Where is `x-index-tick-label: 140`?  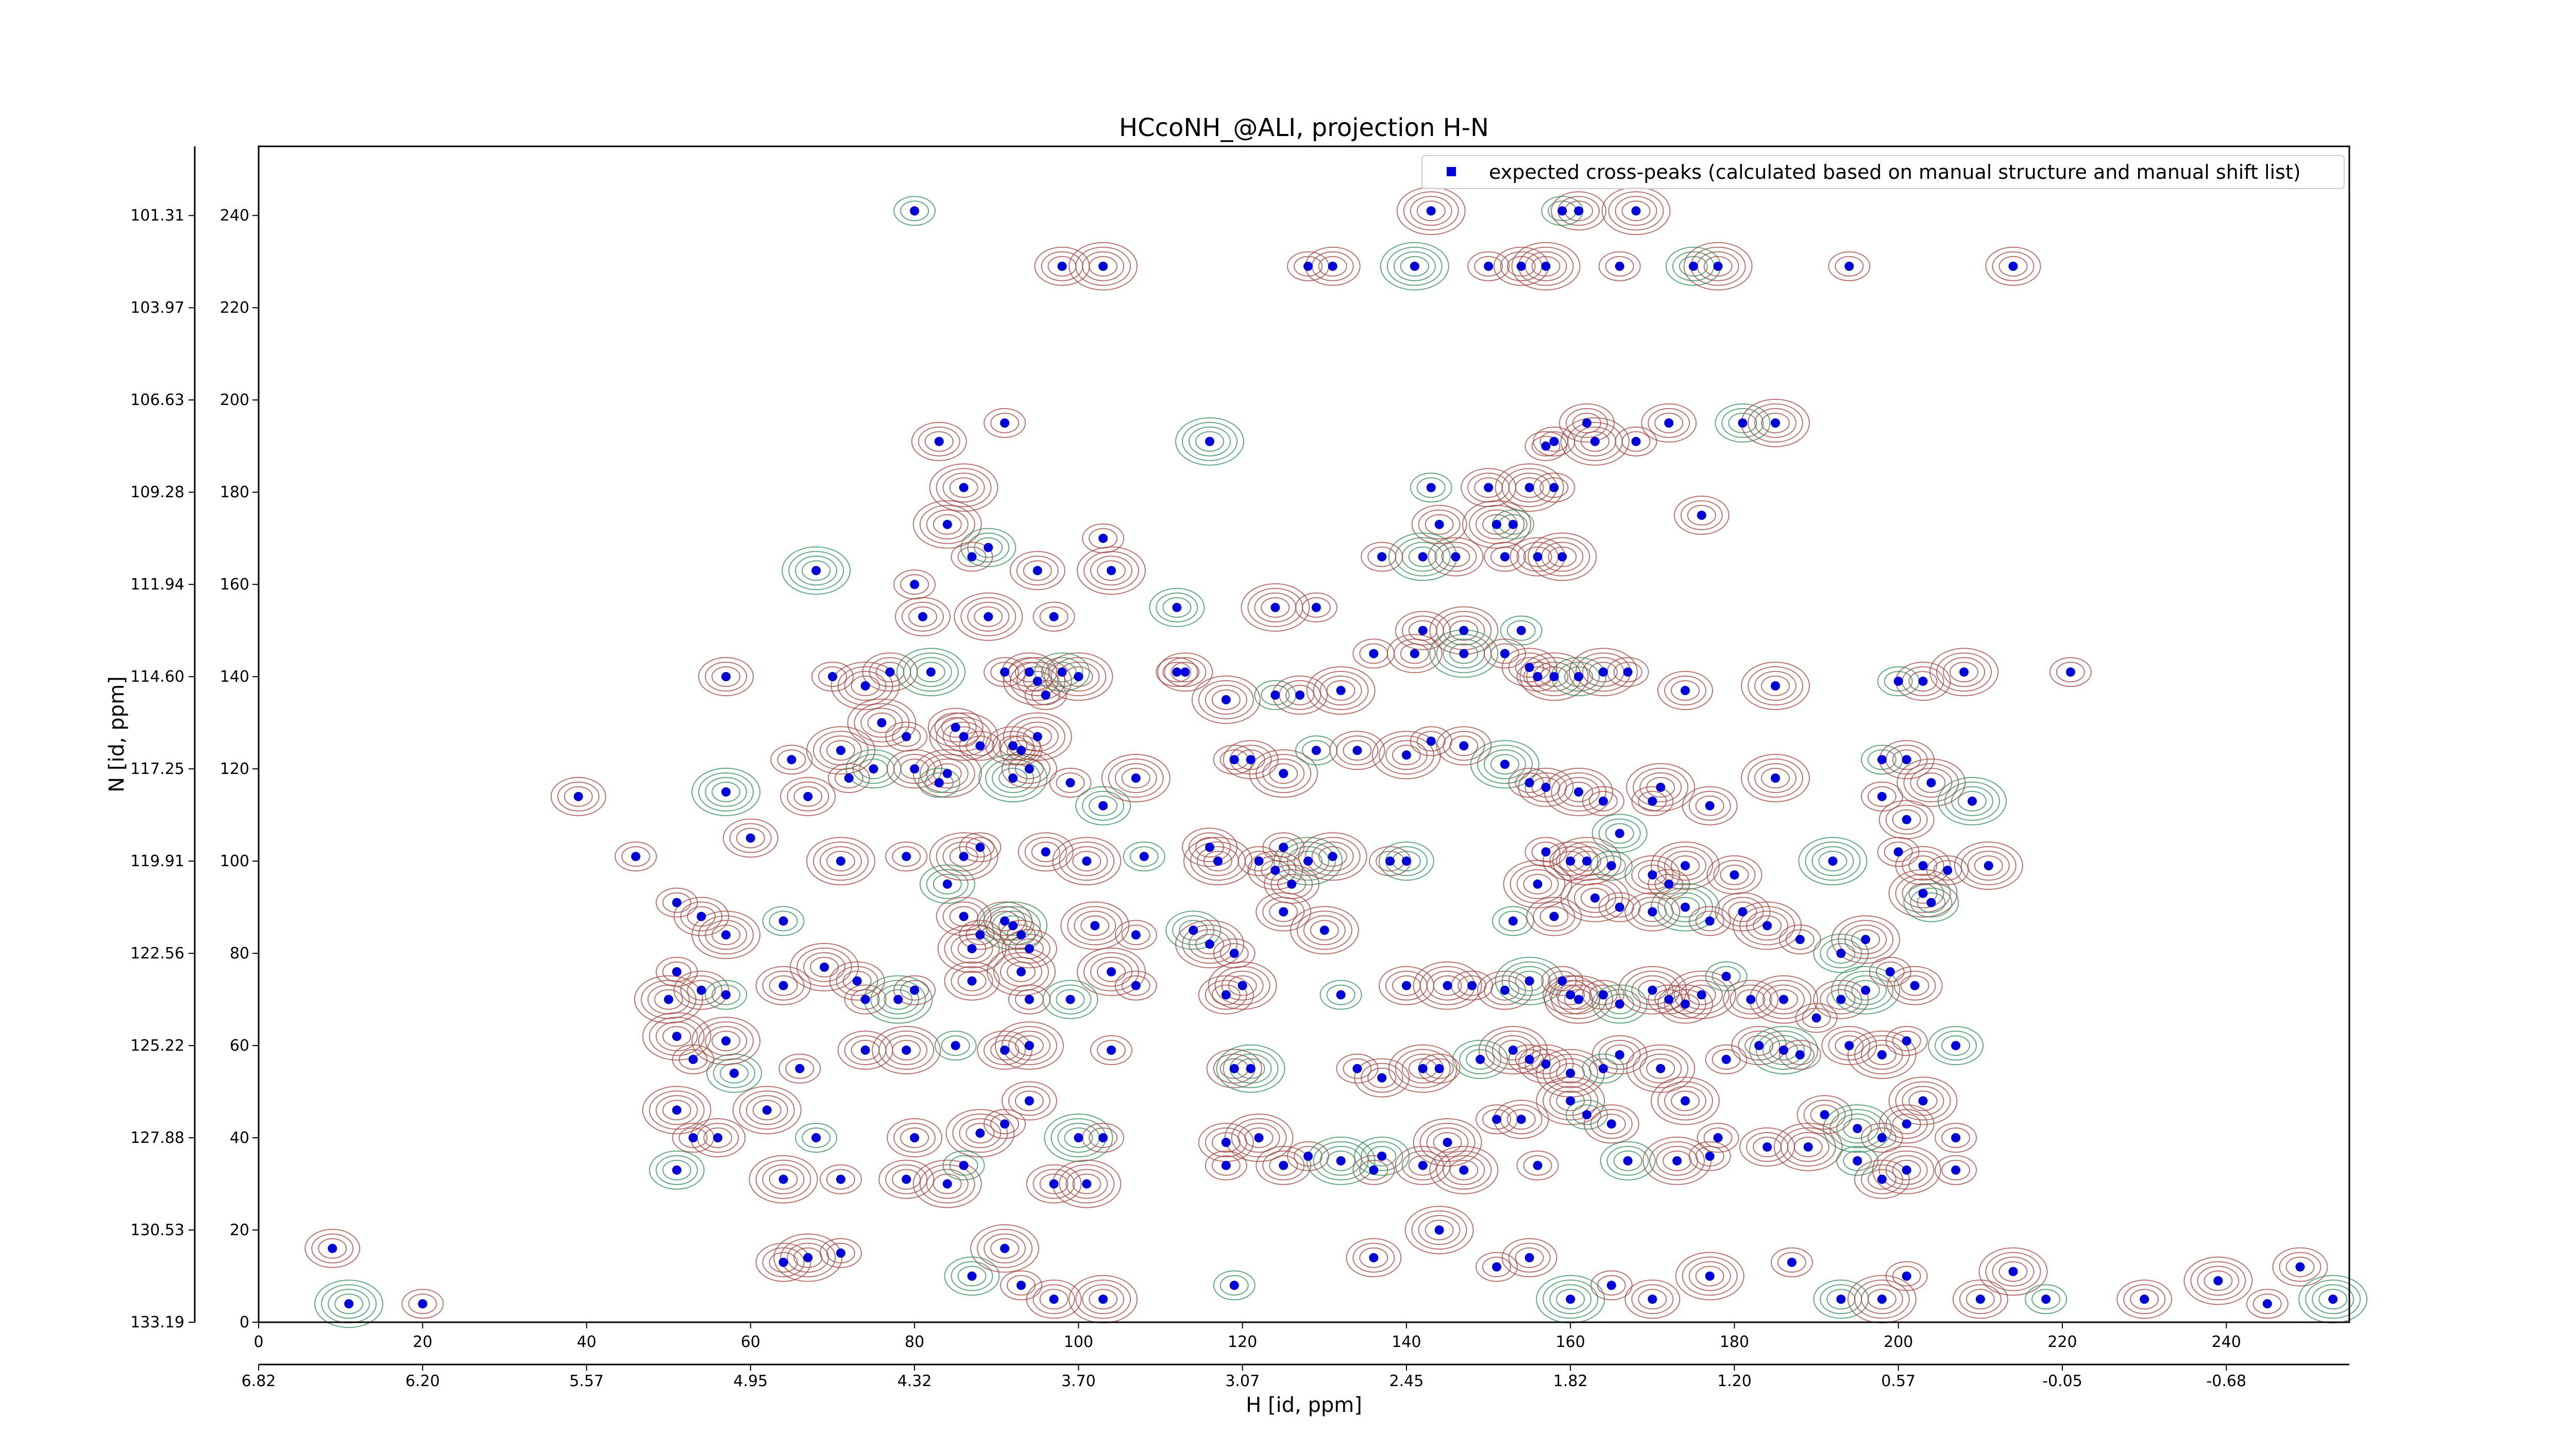 x-index-tick-label: 140 is located at coordinates (1406, 1342).